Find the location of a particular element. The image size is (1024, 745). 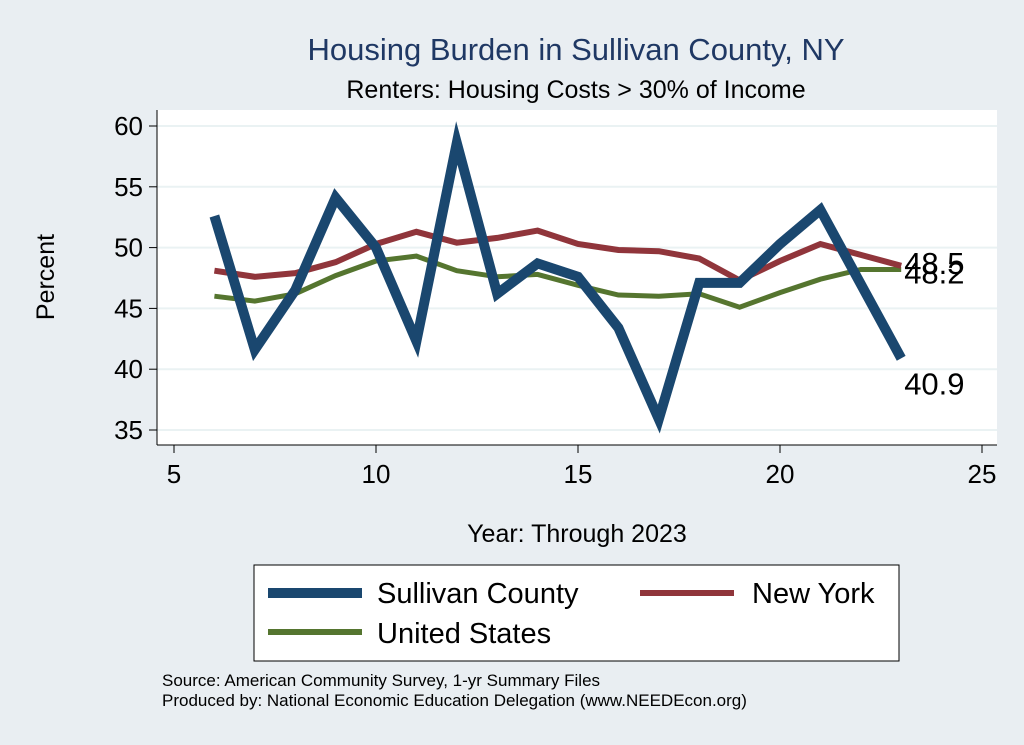

series-line-united-states is located at coordinates (558, 281).